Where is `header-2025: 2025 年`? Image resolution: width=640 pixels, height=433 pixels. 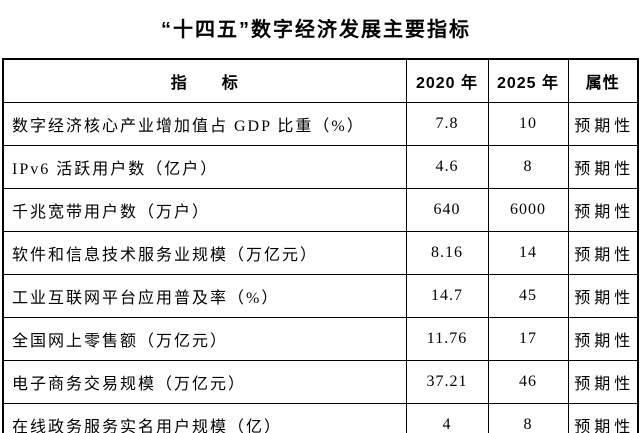 header-2025: 2025 年 is located at coordinates (528, 80).